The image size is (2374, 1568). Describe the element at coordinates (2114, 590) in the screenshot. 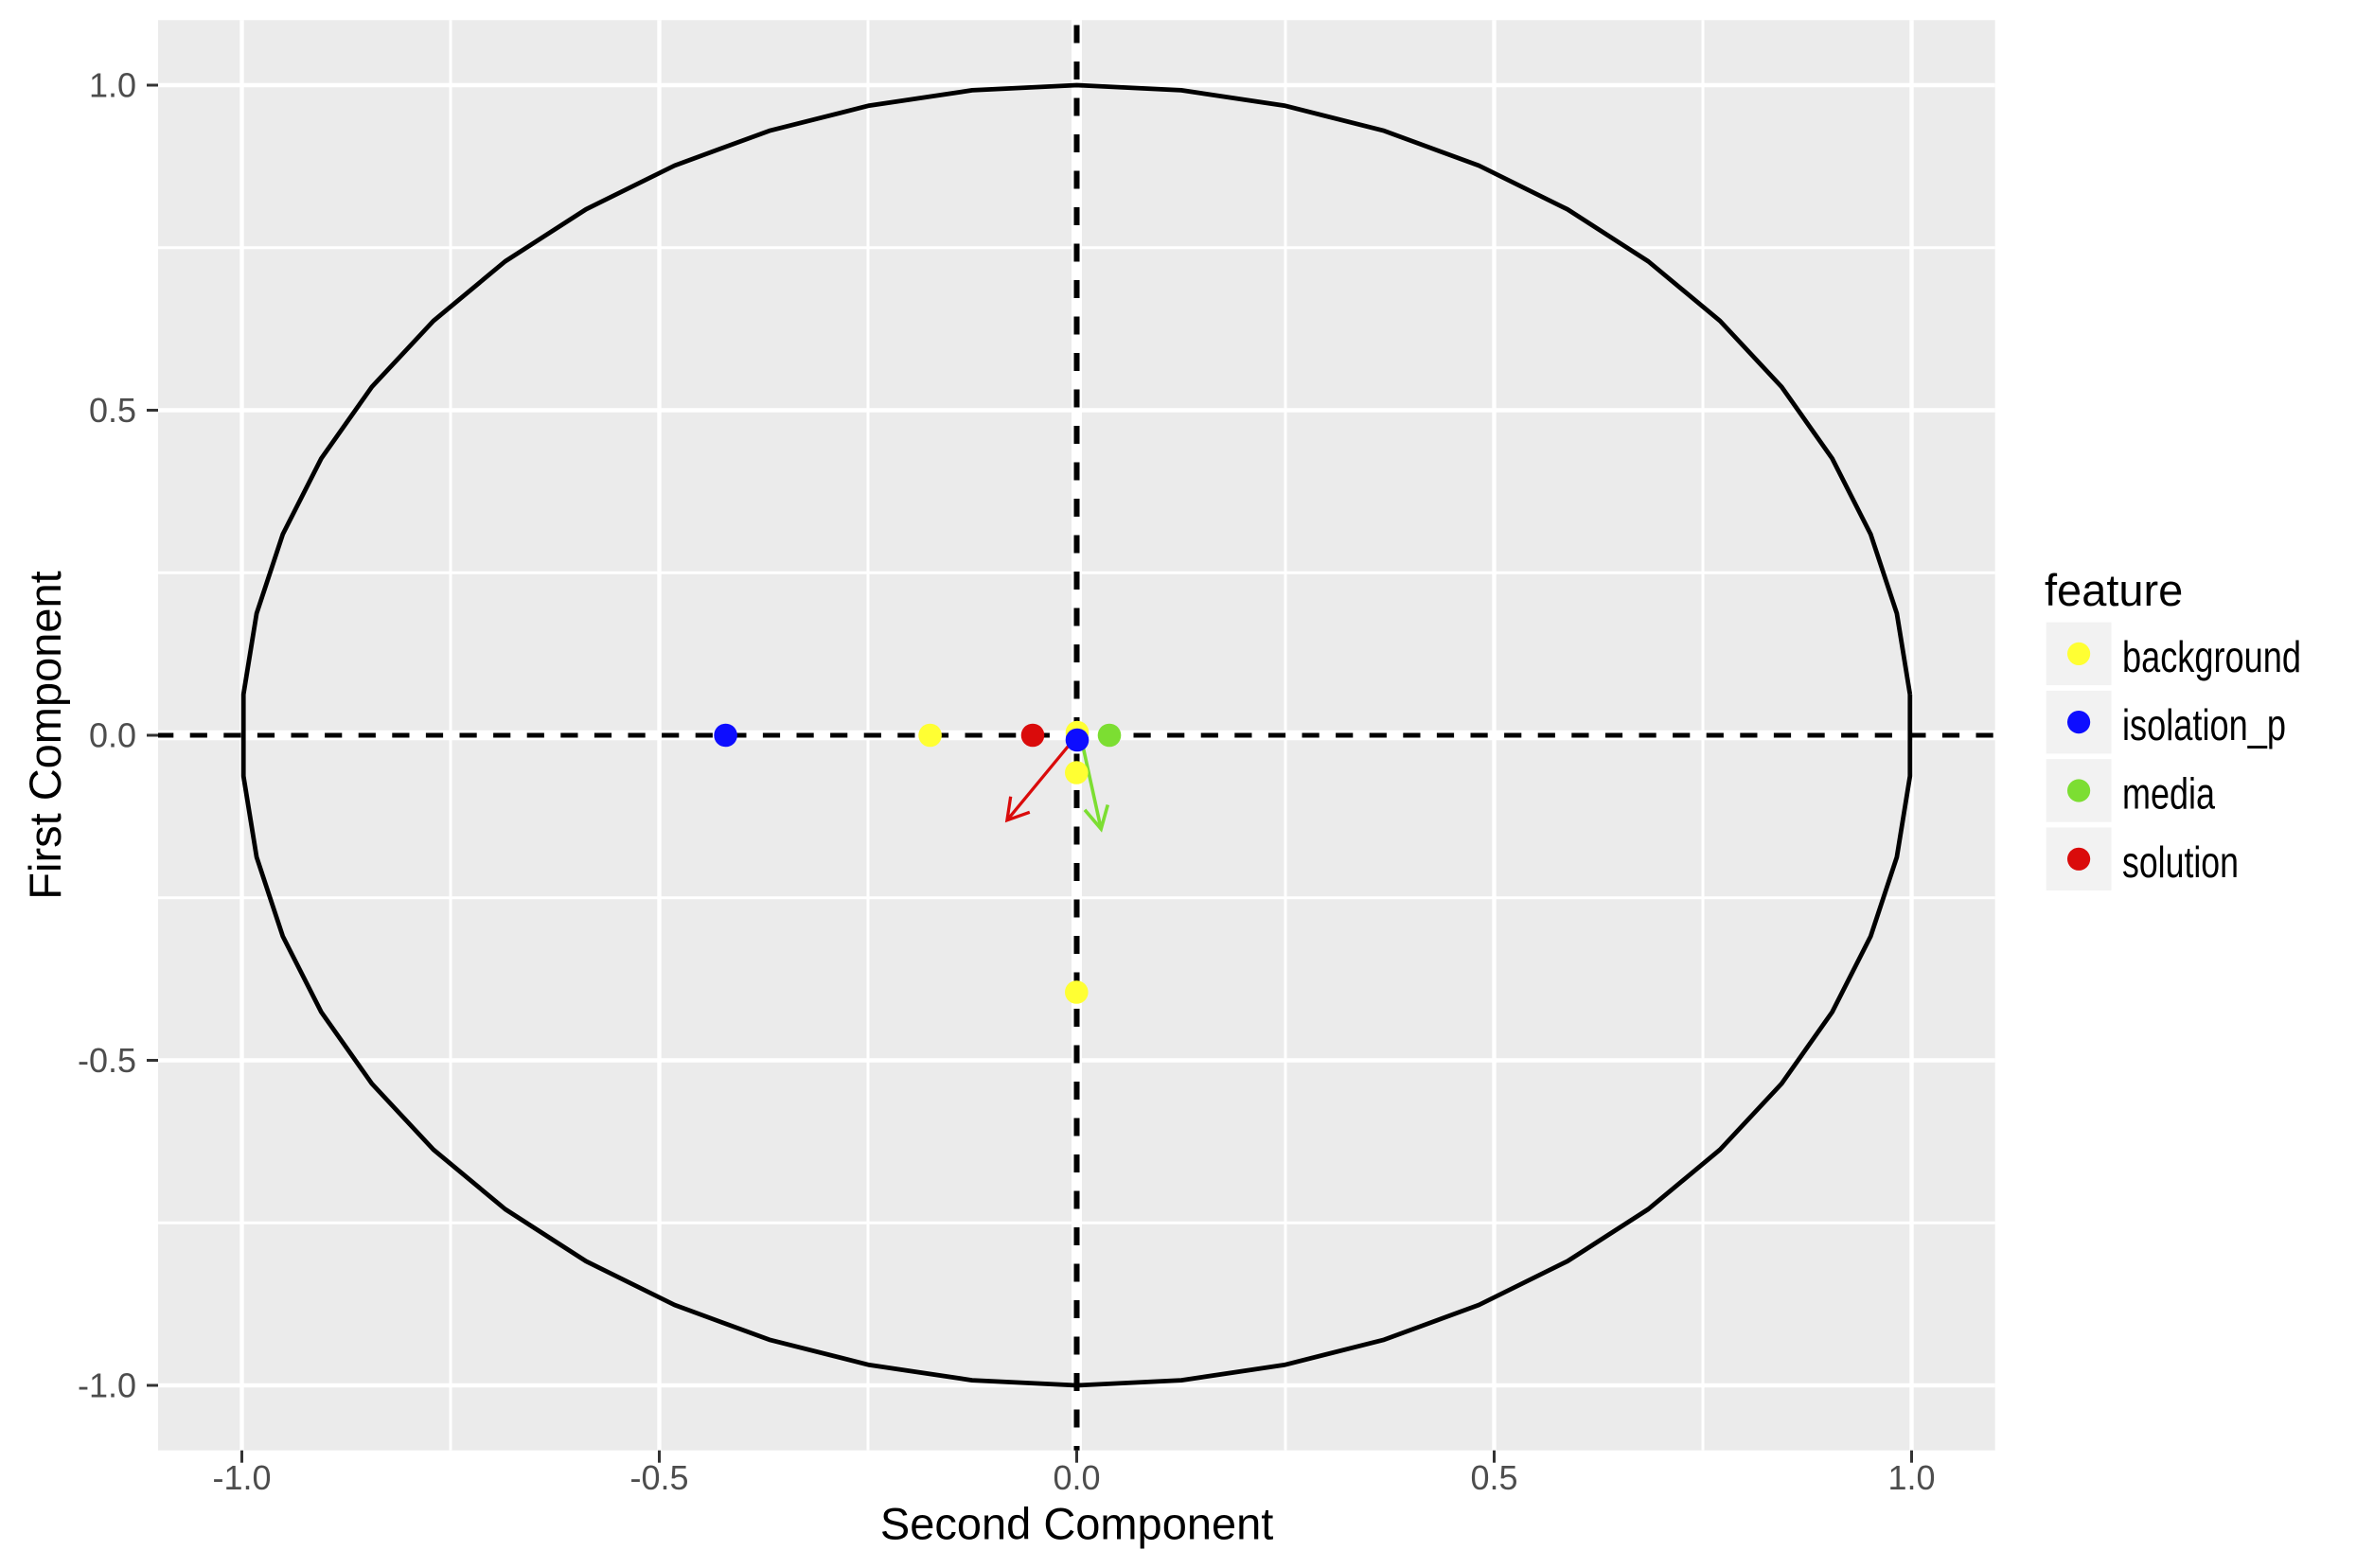

I see `svg-text: feature` at that location.